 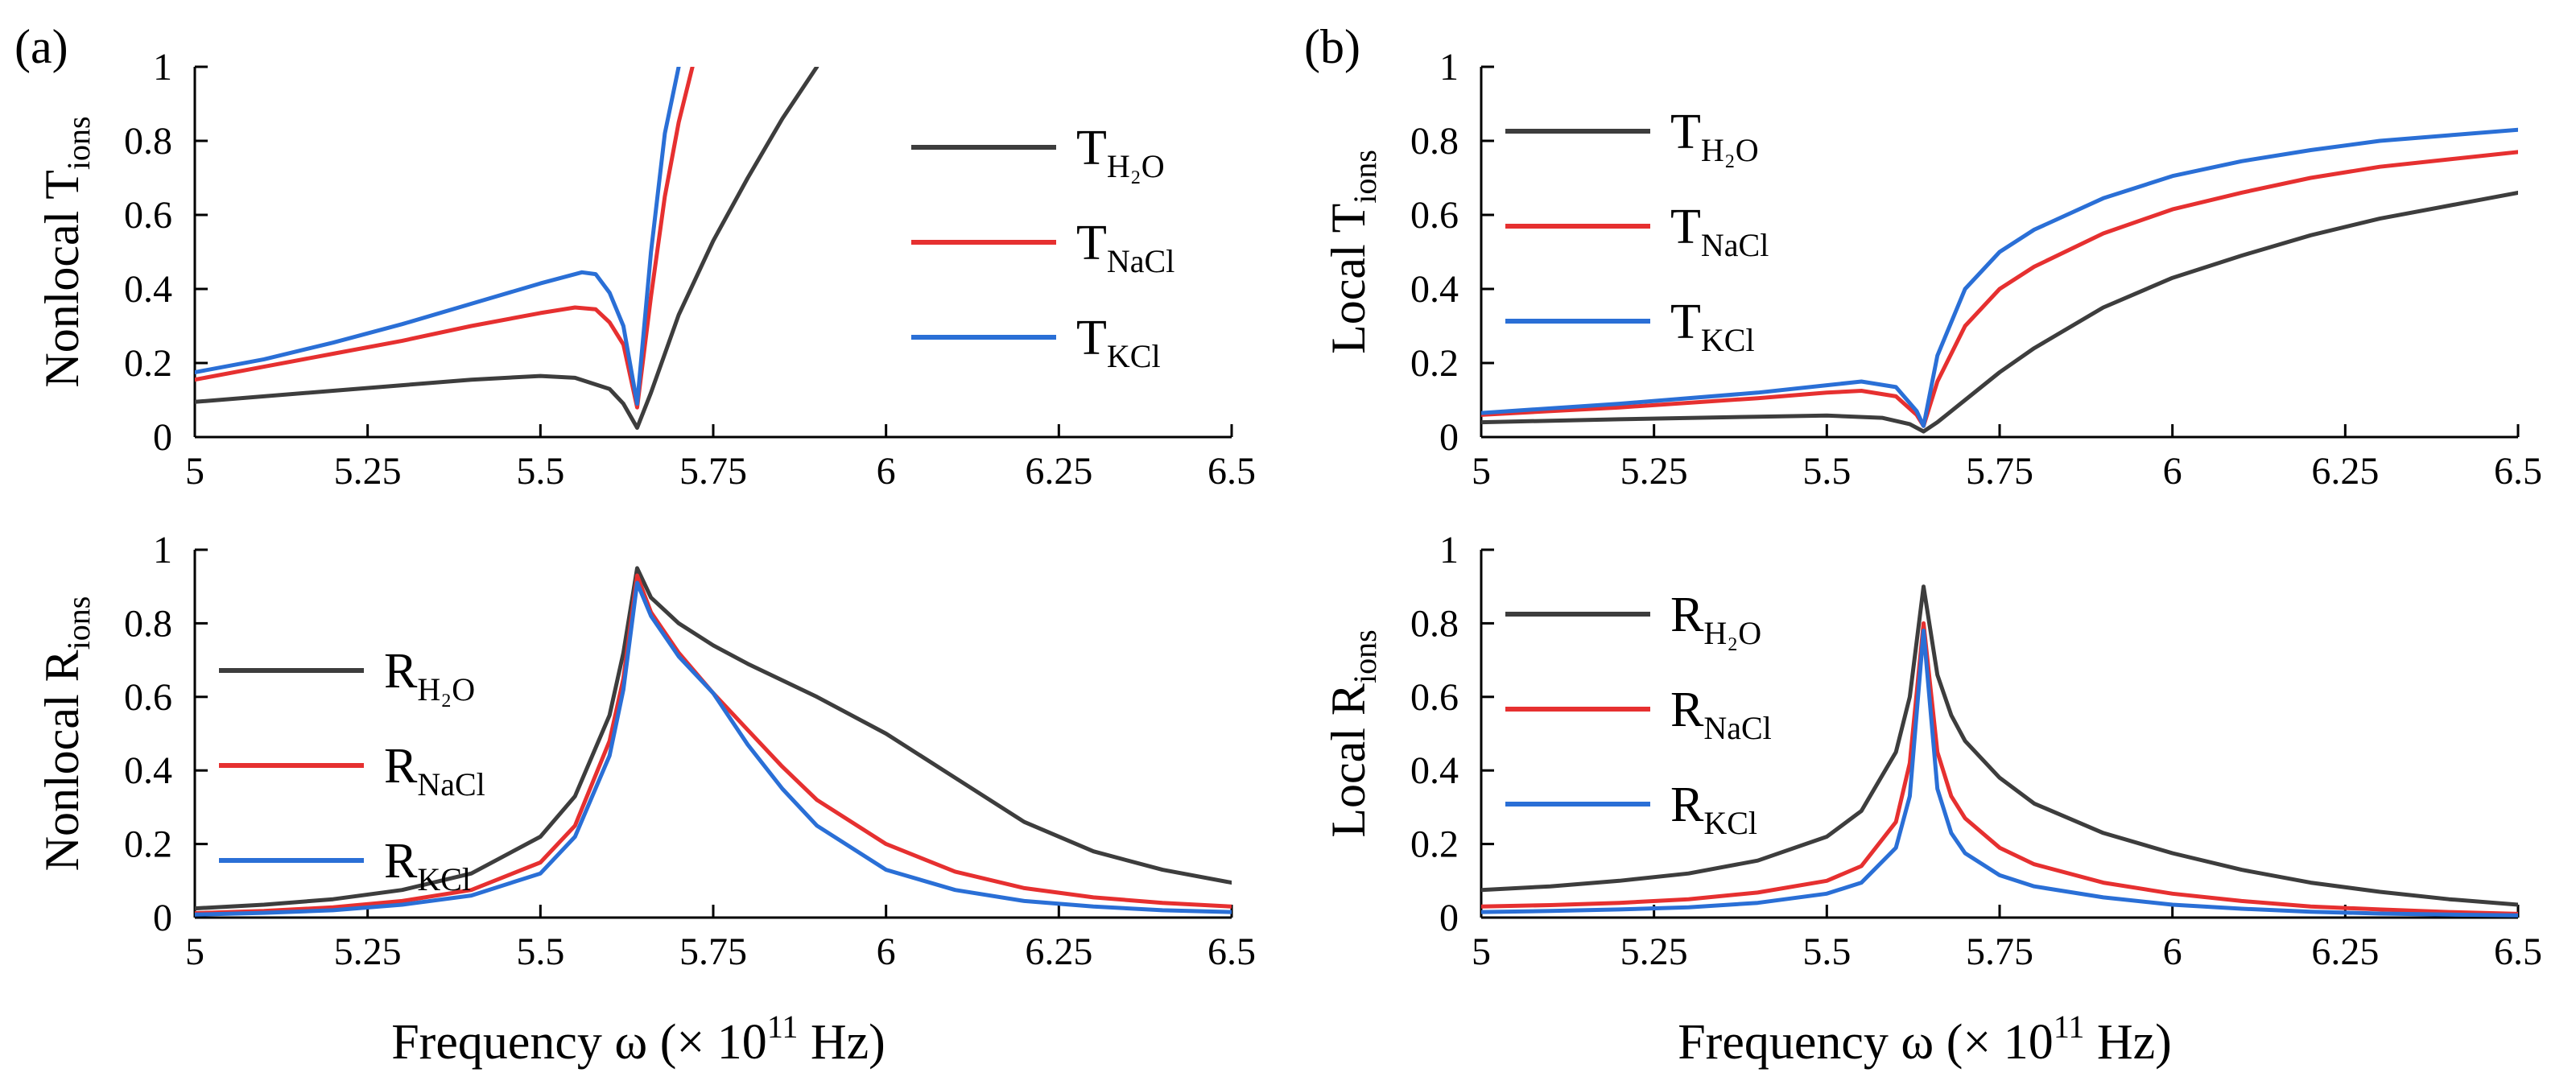 What do you see at coordinates (1434, 363) in the screenshot?
I see `y-tick-label: 0.2` at bounding box center [1434, 363].